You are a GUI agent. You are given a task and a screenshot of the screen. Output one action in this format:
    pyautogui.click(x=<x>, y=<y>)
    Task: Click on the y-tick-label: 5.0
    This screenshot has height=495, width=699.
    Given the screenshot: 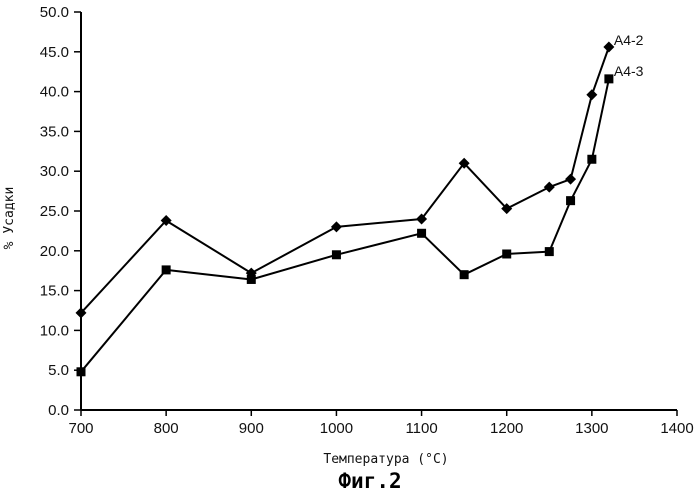 What is the action you would take?
    pyautogui.click(x=58, y=370)
    